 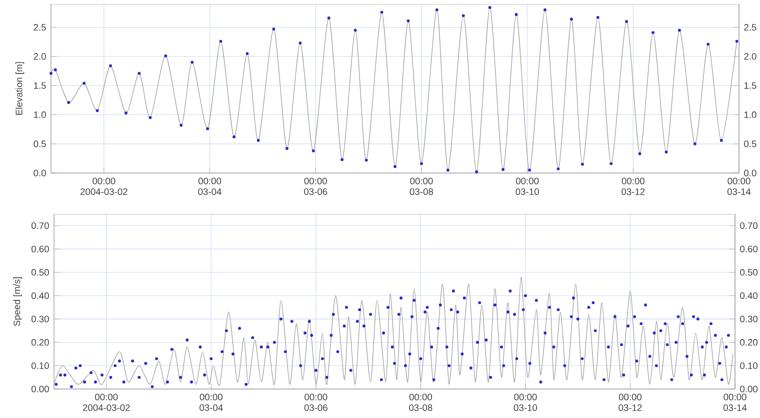 I want to click on y-tick-label: 2.0, so click(x=40, y=56).